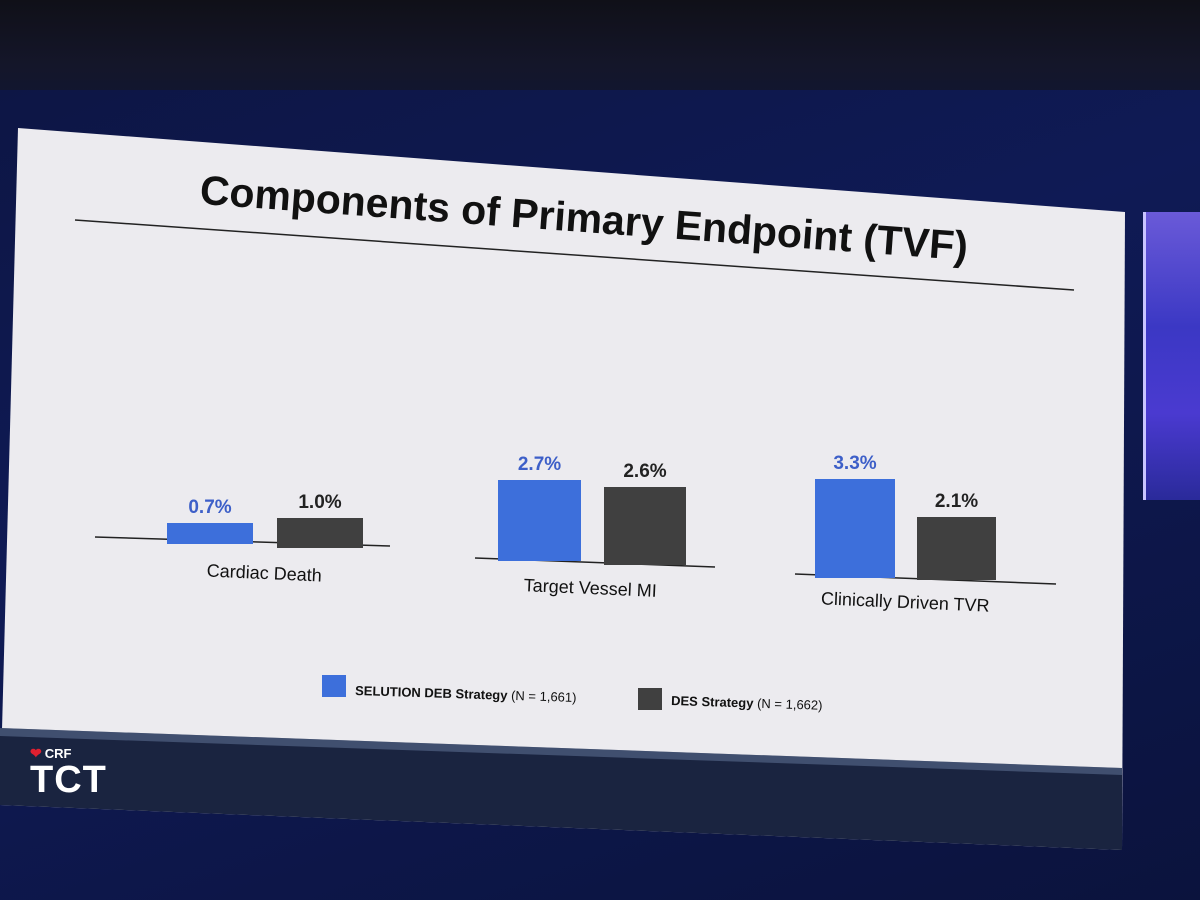  What do you see at coordinates (561, 789) in the screenshot?
I see `slide-footer-band` at bounding box center [561, 789].